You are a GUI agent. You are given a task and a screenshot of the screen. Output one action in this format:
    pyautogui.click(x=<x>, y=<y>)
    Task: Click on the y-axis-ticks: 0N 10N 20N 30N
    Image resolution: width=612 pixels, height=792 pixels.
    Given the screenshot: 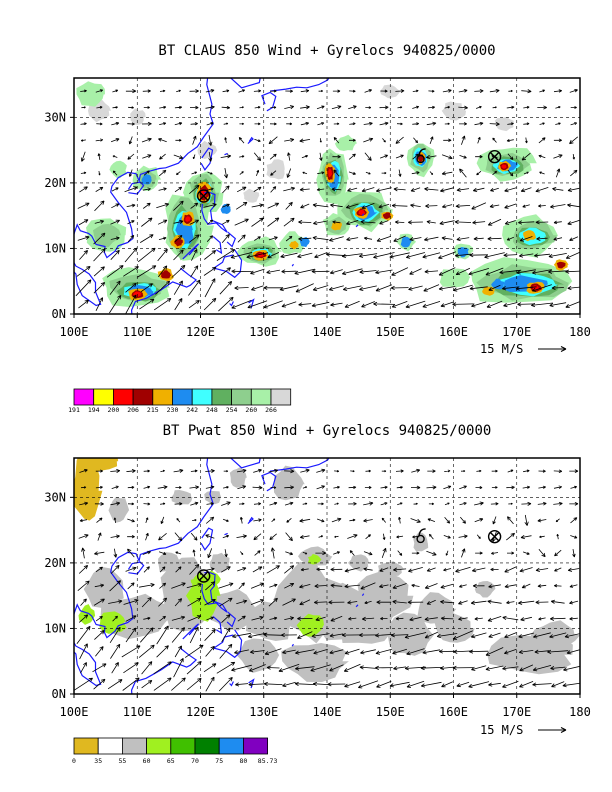 What is the action you would take?
    pyautogui.click(x=59, y=595)
    